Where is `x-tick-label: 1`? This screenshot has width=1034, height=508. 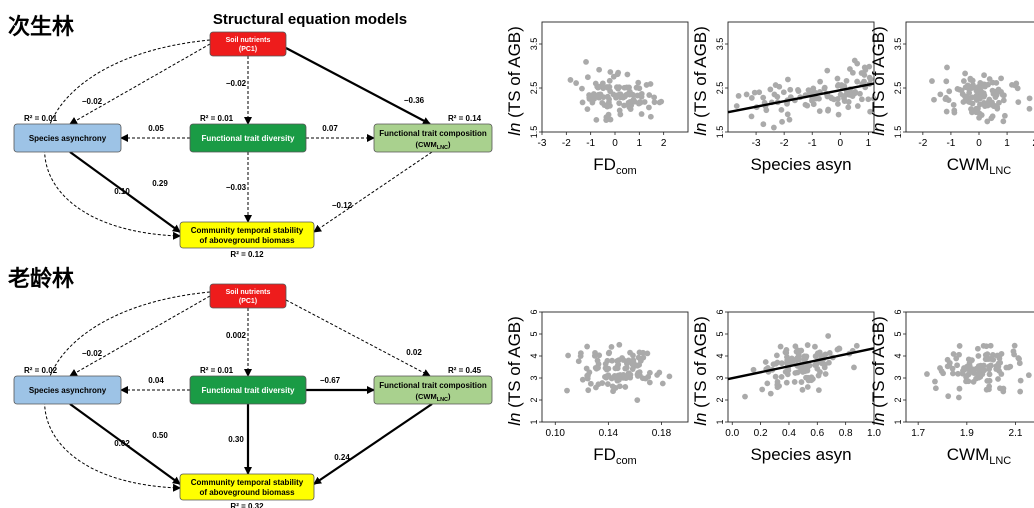
x-tick-label: 1 is located at coordinates (1007, 143).